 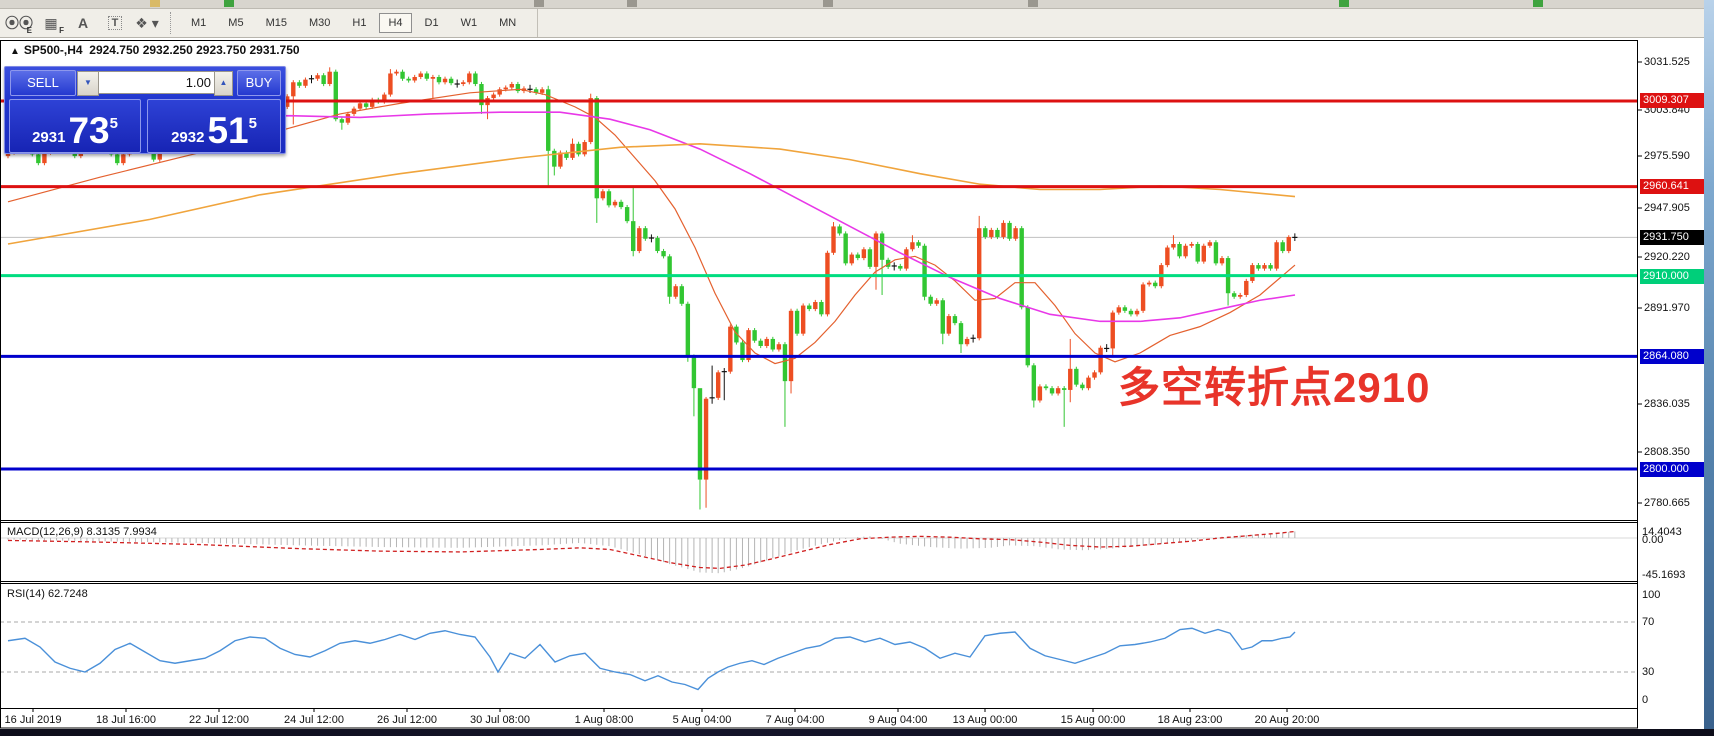 I want to click on timeframe-button-h1: H1, so click(x=359, y=23).